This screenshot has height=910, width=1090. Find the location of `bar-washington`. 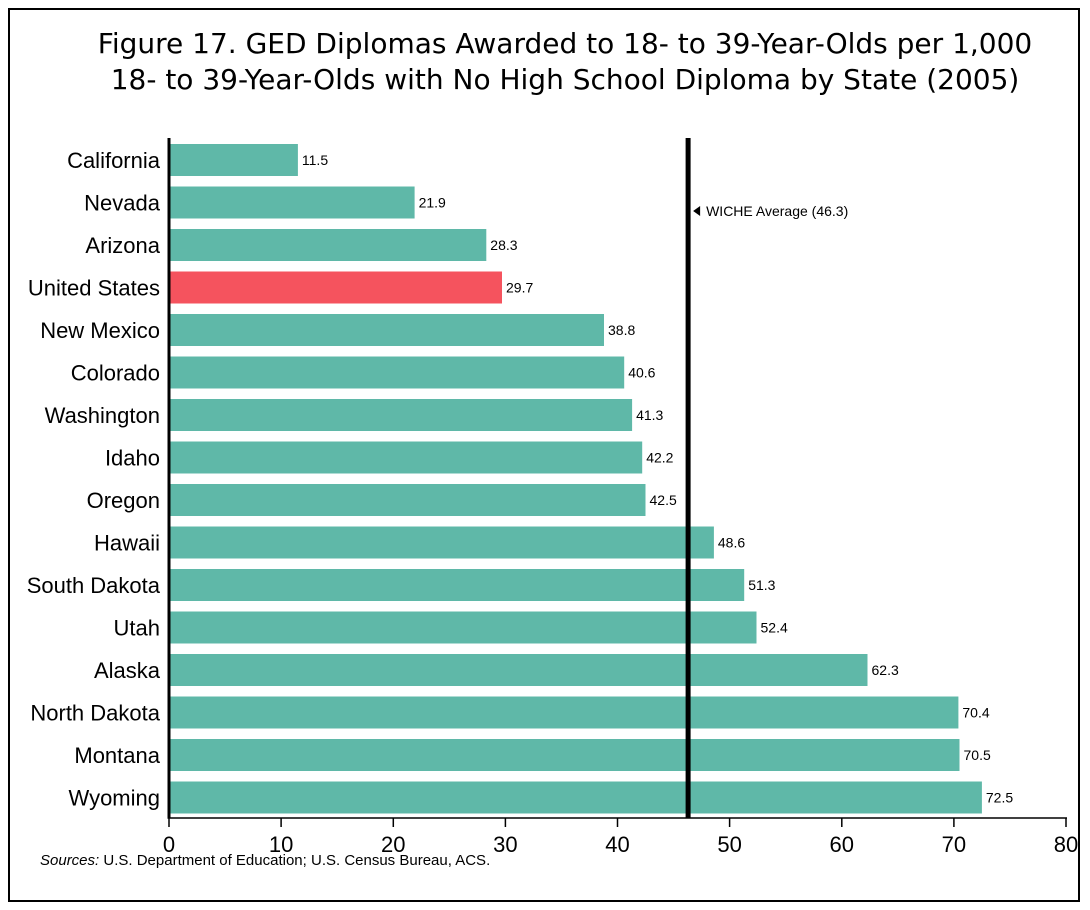

bar-washington is located at coordinates (401, 415).